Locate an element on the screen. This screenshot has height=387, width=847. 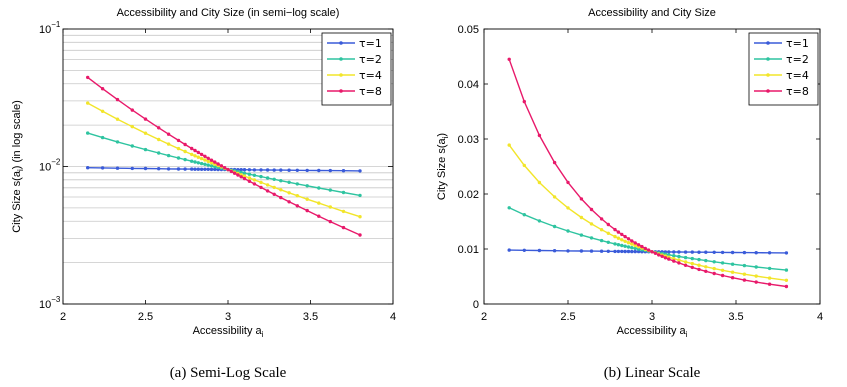
x-tick-label: 2 is located at coordinates (484, 317).